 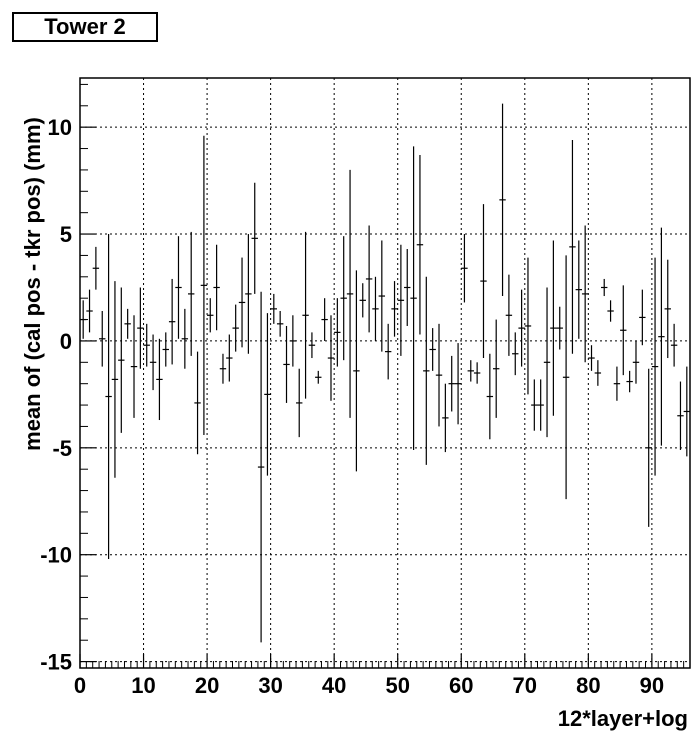 I want to click on x-tick-label: 60, so click(x=461, y=685).